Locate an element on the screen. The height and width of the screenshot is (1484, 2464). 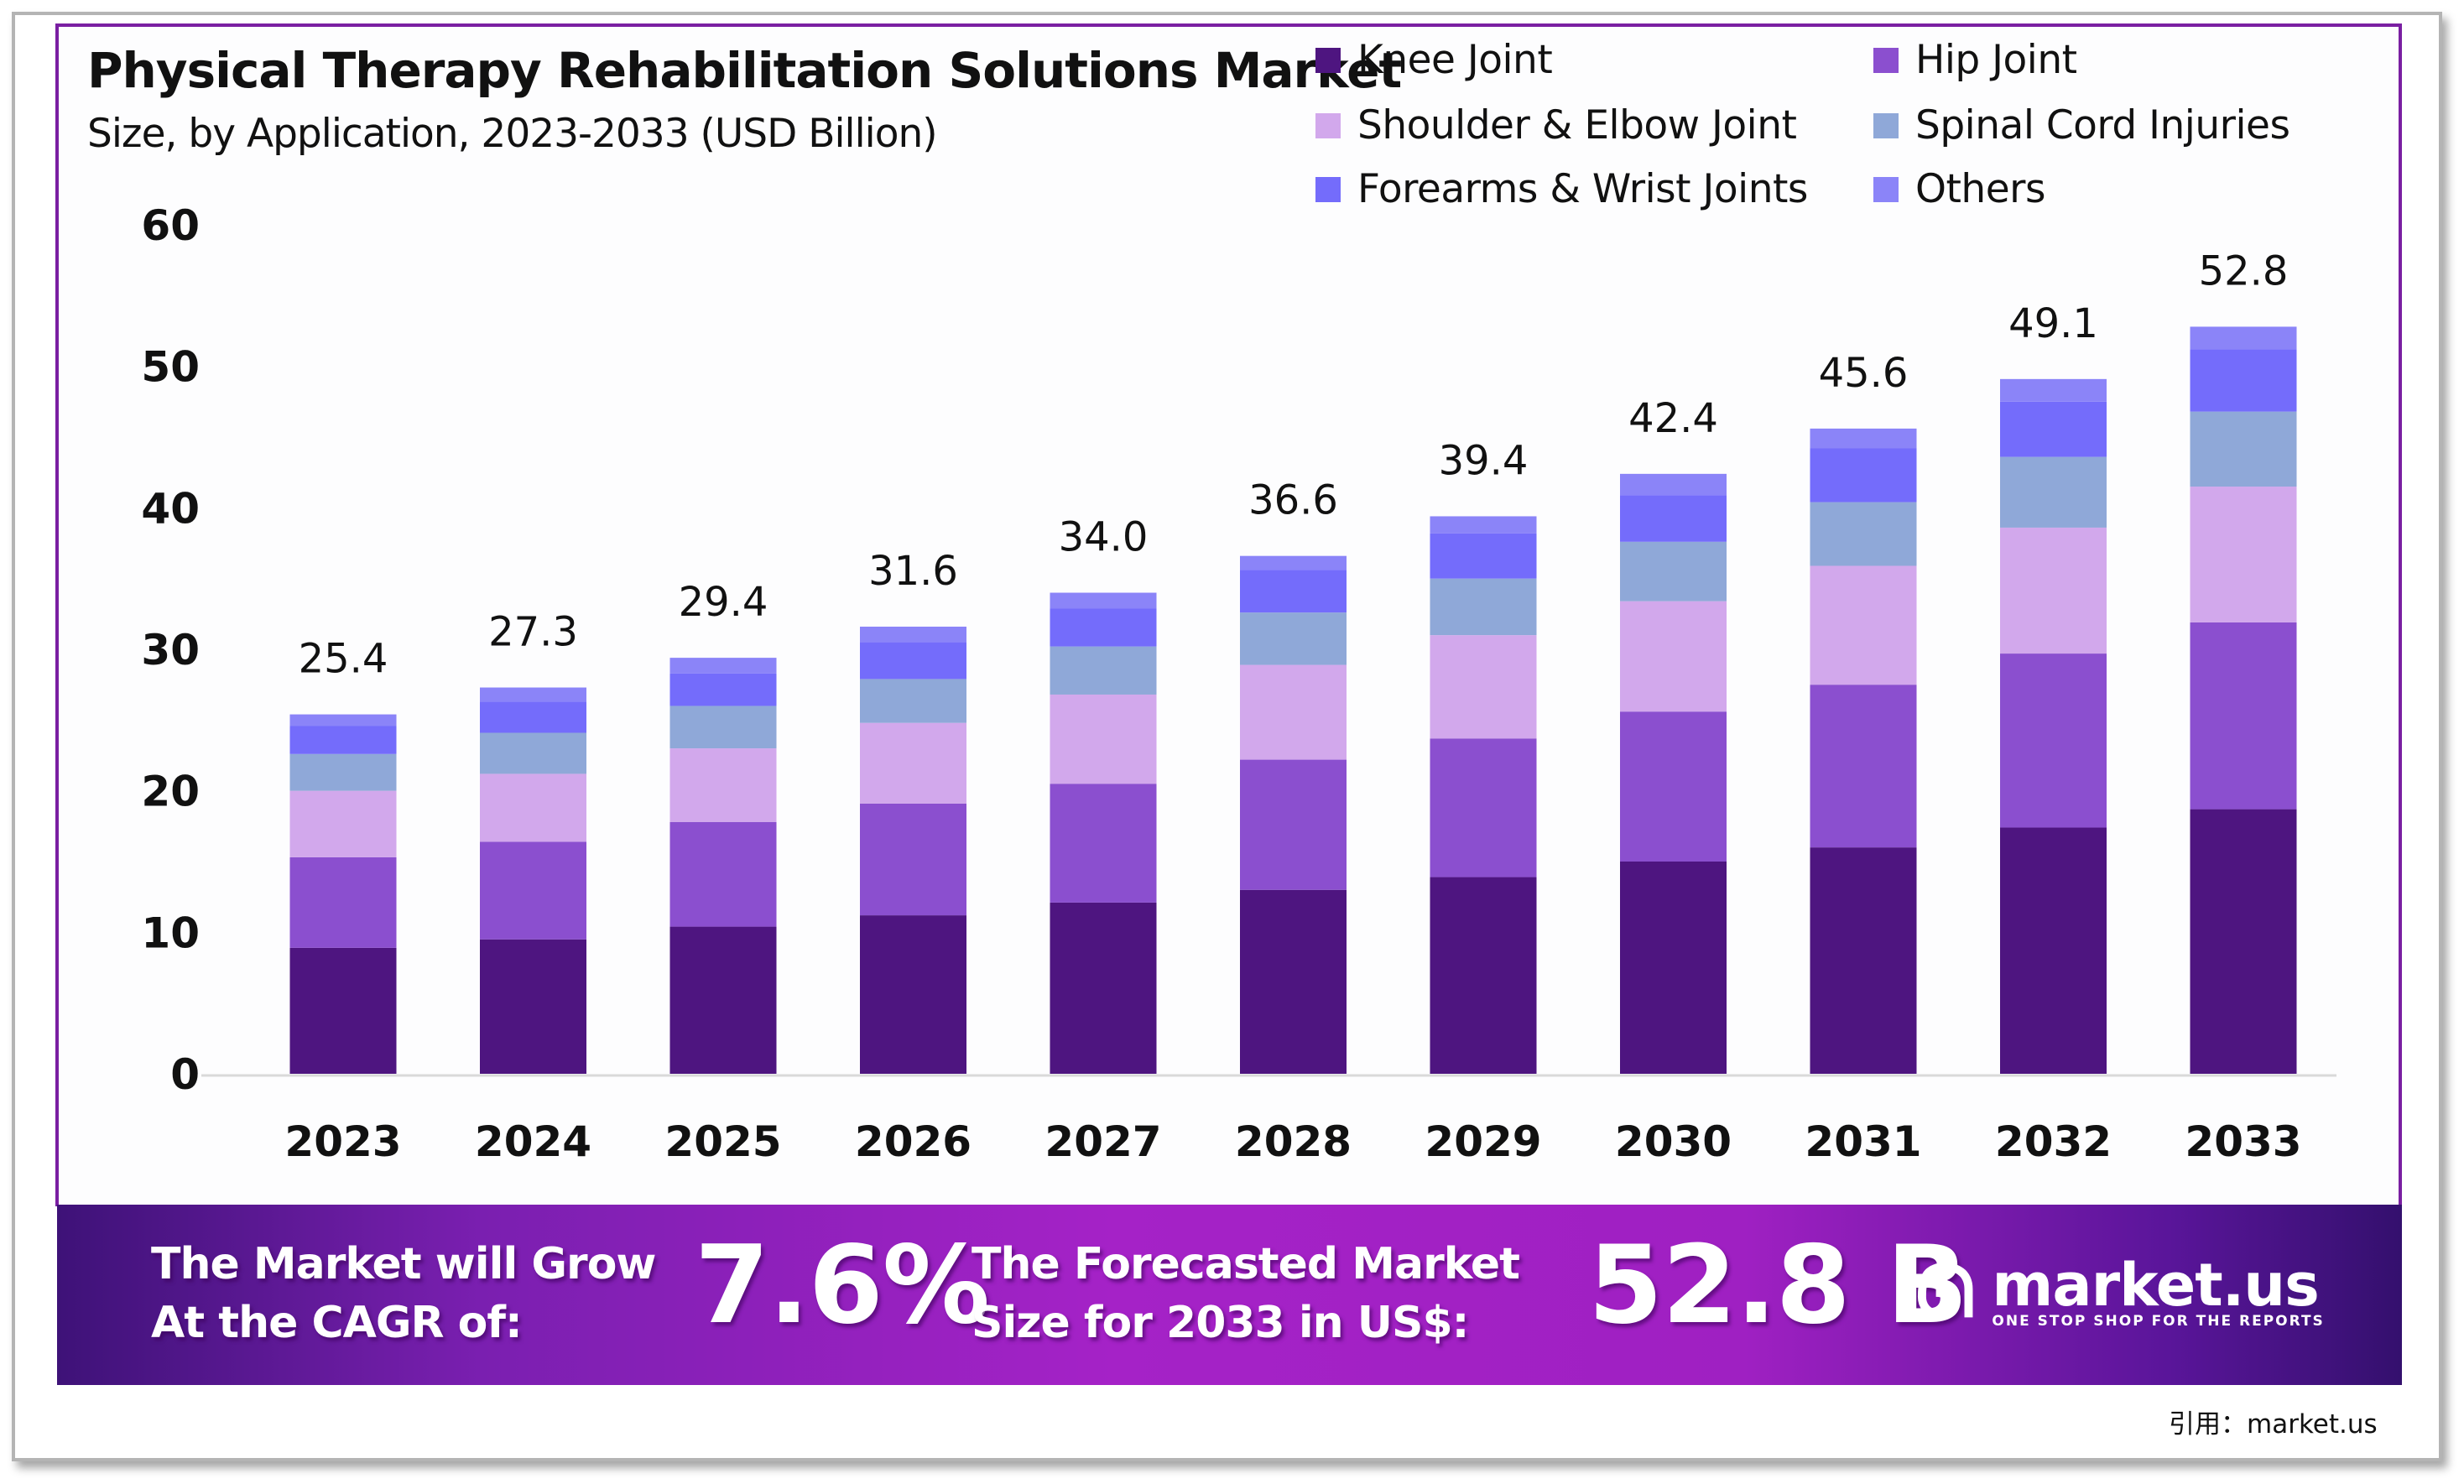
bar-total-label: 36.6 is located at coordinates (1293, 500).